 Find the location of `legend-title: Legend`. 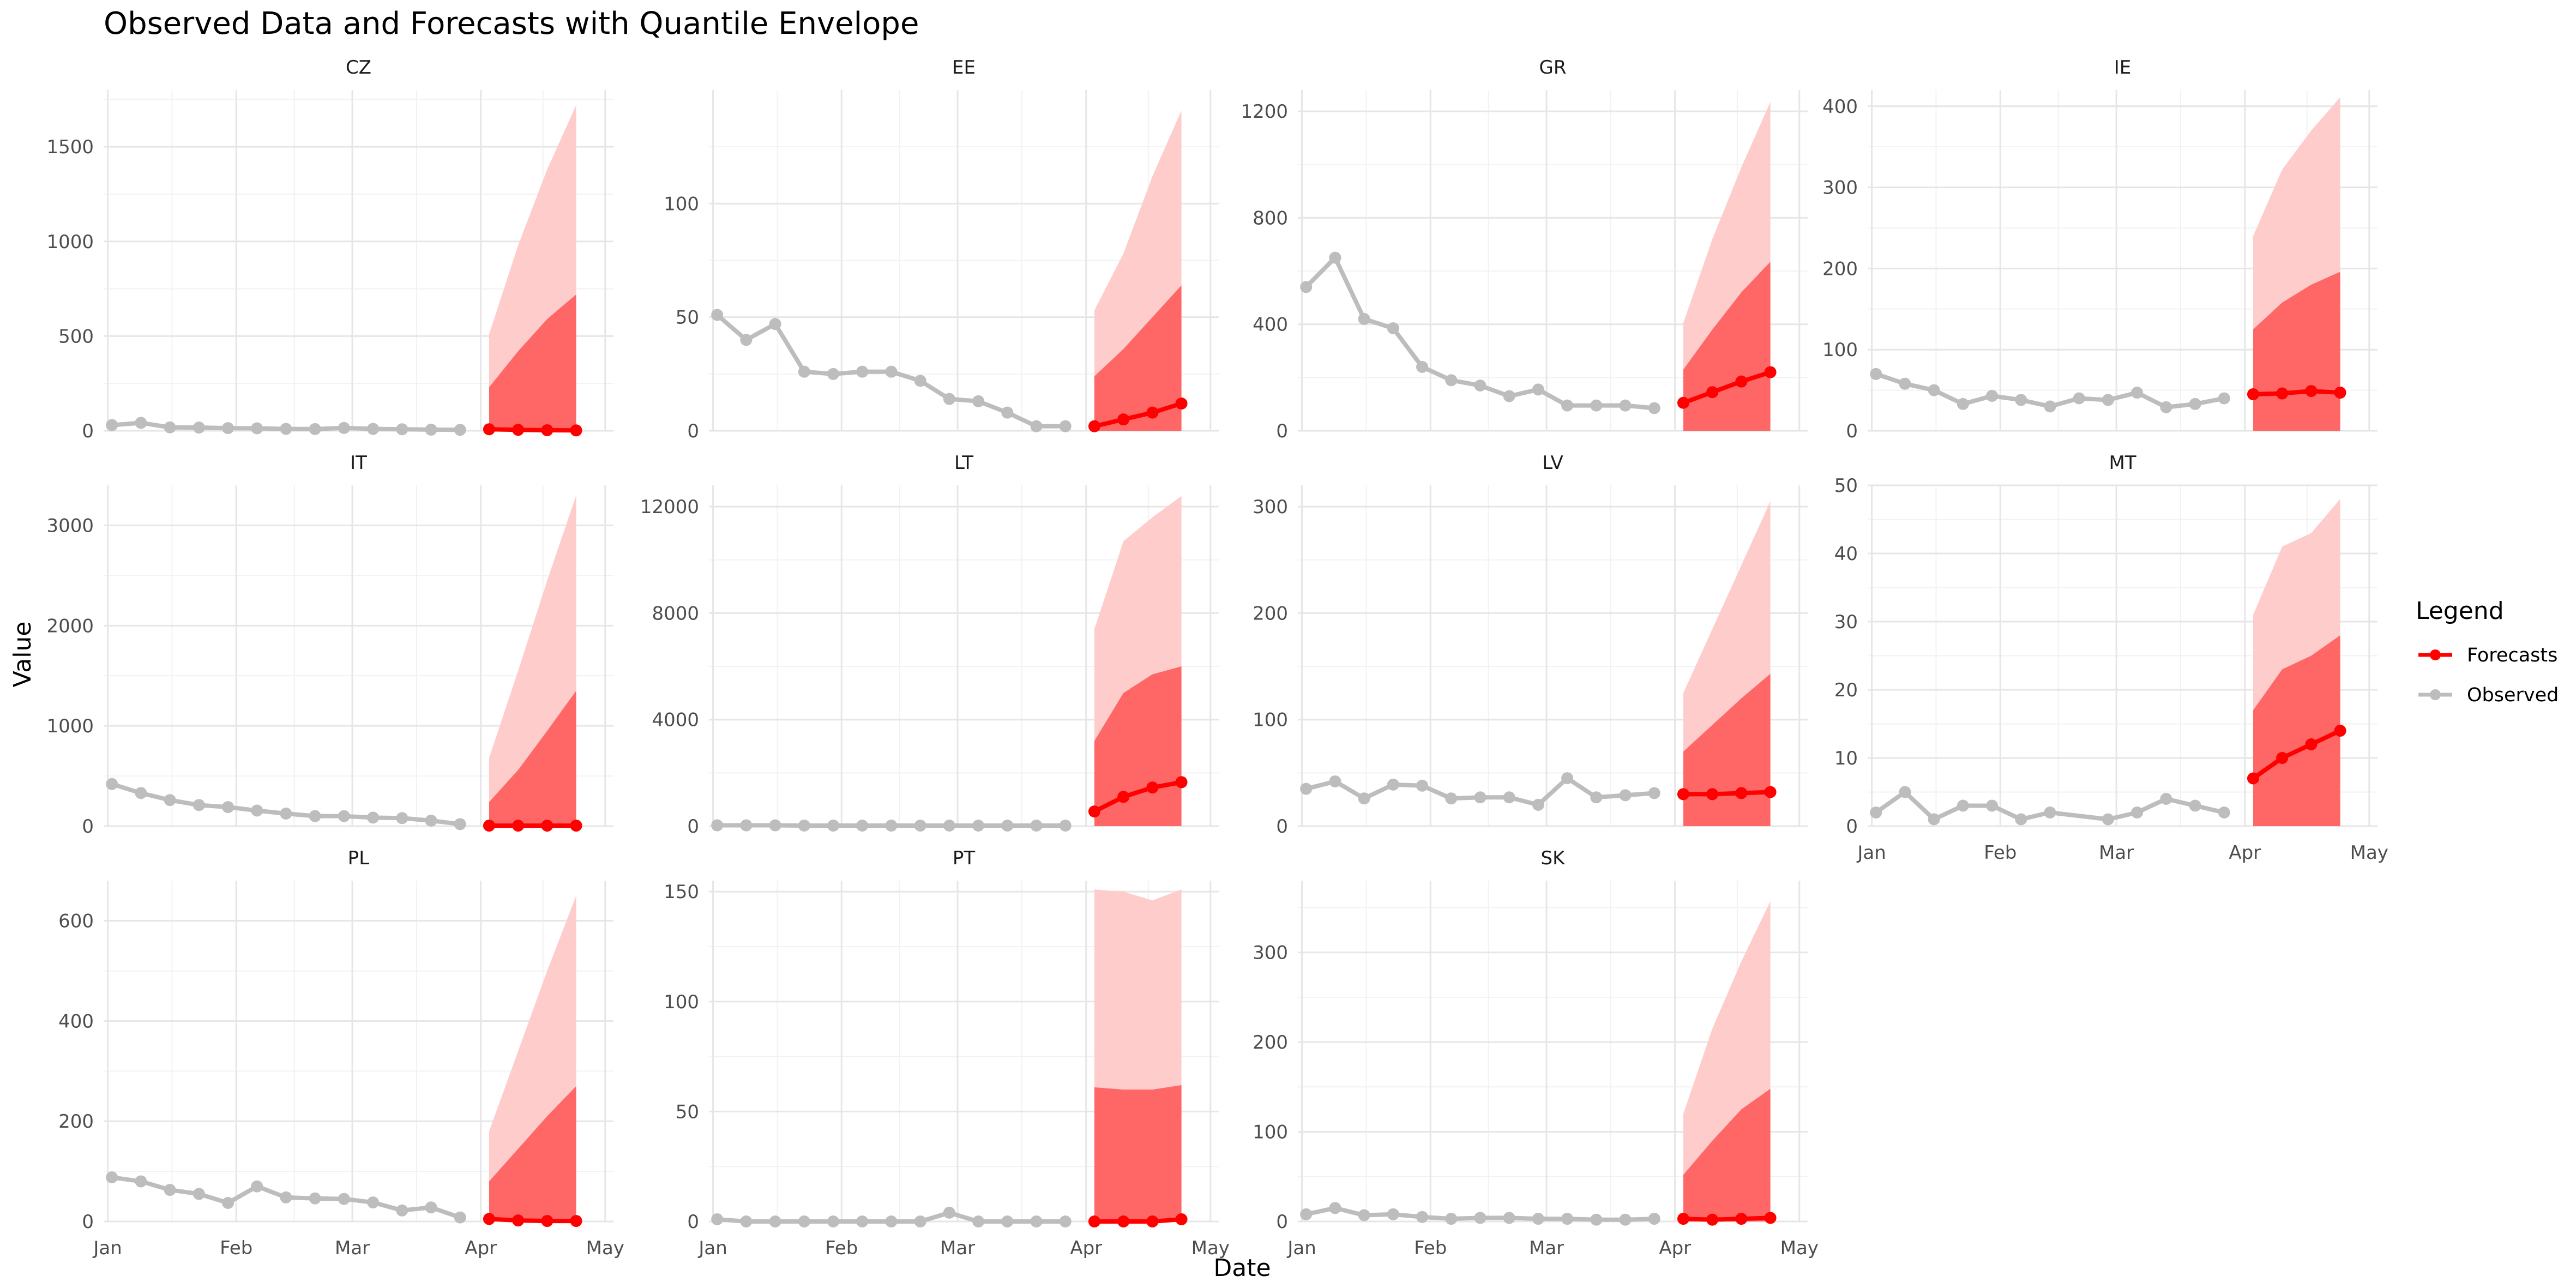

legend-title: Legend is located at coordinates (2460, 611).